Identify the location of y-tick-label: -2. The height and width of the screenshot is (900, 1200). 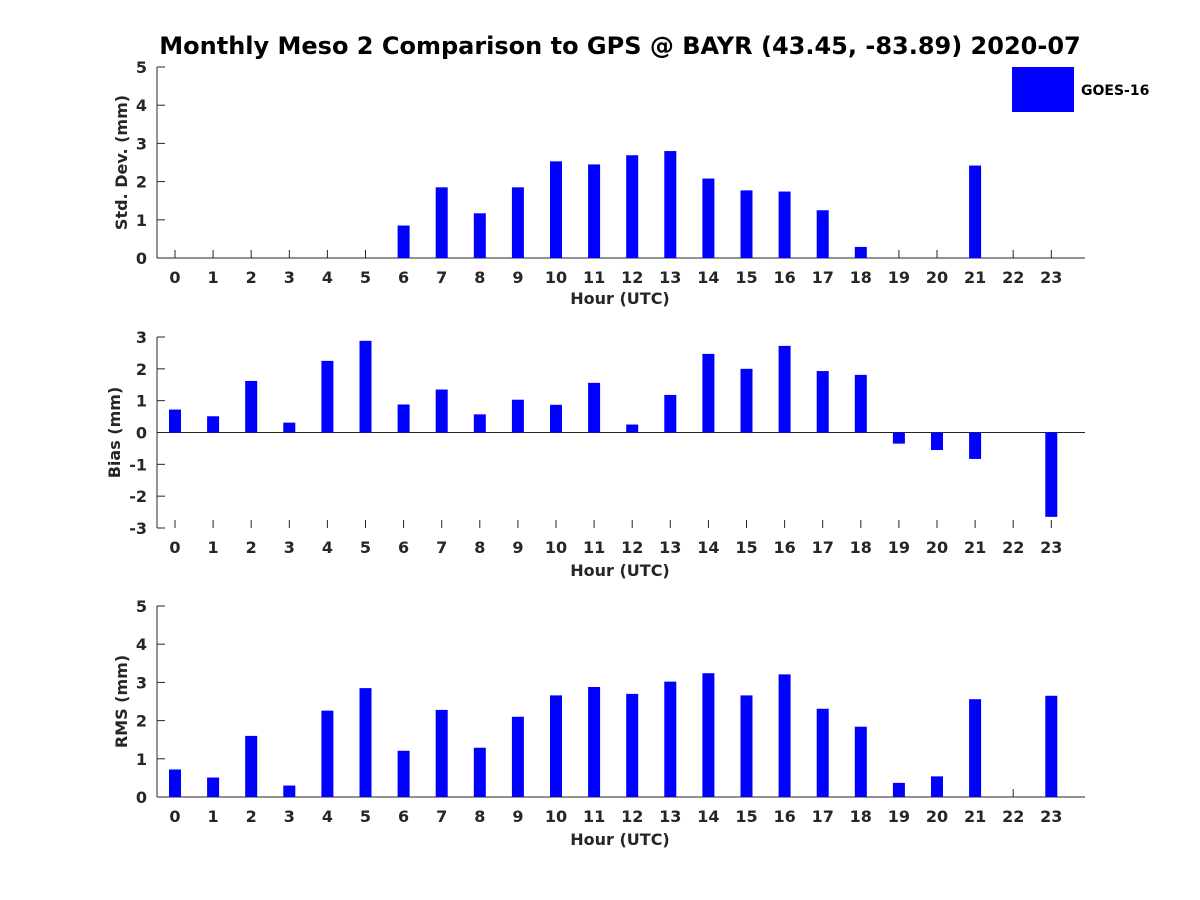
(138, 496).